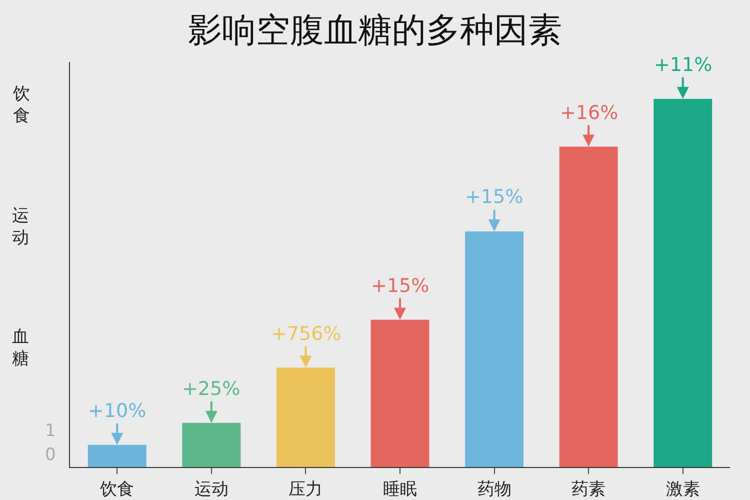  What do you see at coordinates (306, 334) in the screenshot?
I see `annotation: +756%` at bounding box center [306, 334].